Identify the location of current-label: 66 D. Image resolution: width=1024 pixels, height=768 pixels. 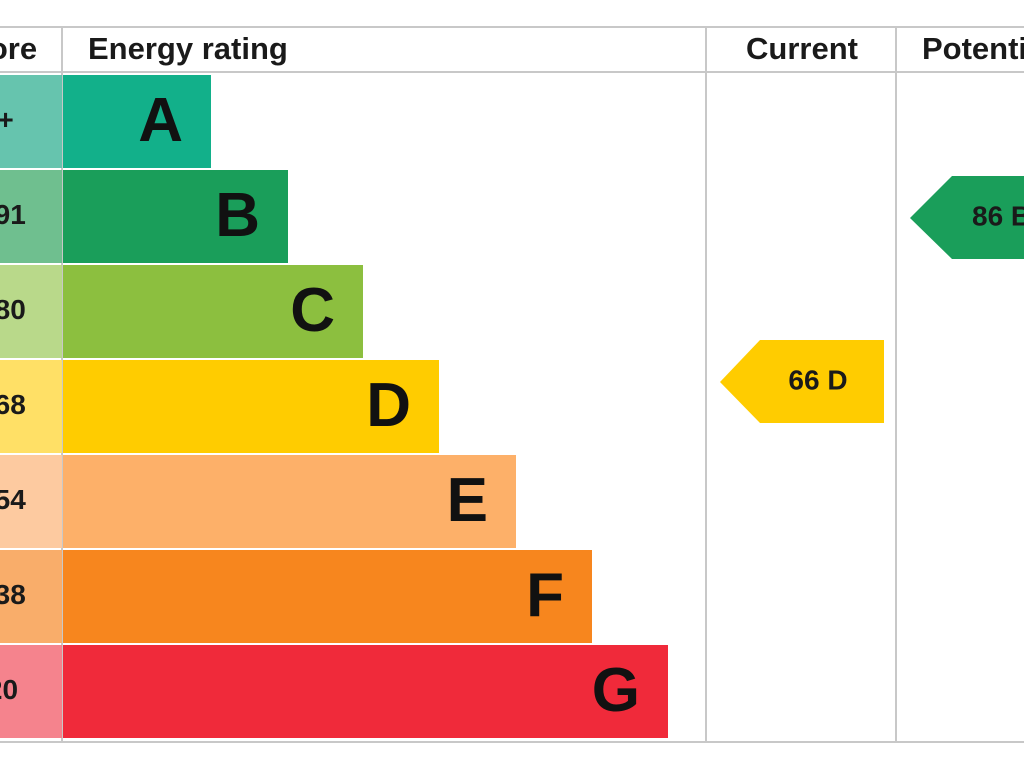
(817, 379).